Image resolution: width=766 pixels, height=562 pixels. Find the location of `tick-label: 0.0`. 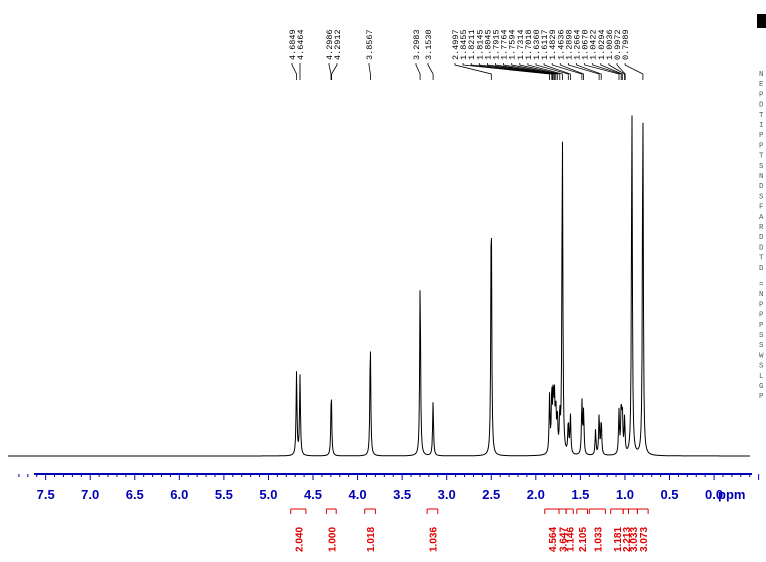

tick-label: 0.0 is located at coordinates (714, 494).